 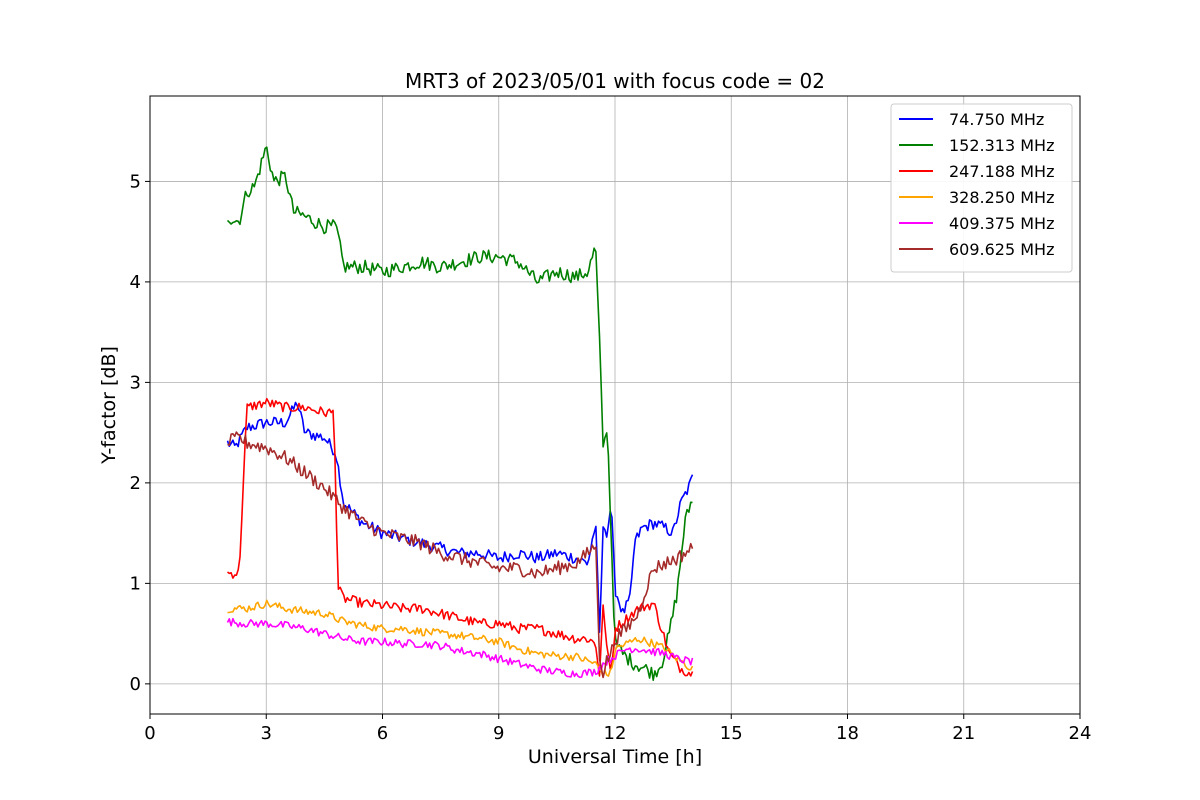 What do you see at coordinates (266, 733) in the screenshot?
I see `x-tick-label: 3` at bounding box center [266, 733].